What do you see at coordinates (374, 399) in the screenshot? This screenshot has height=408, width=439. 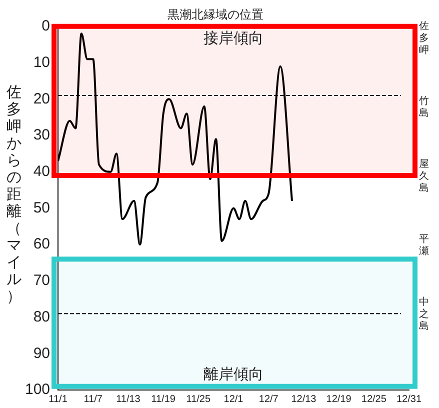 I see `x-tick-label: 12/25` at bounding box center [374, 399].